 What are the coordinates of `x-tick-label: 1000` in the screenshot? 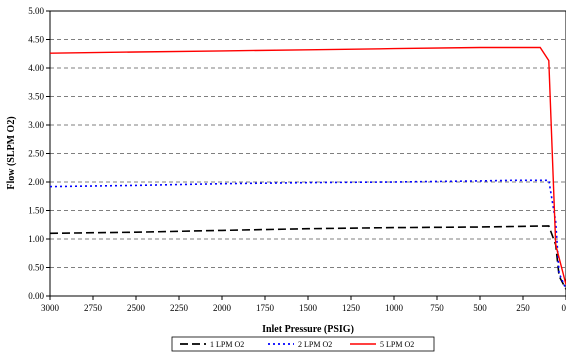 It's located at (394, 308).